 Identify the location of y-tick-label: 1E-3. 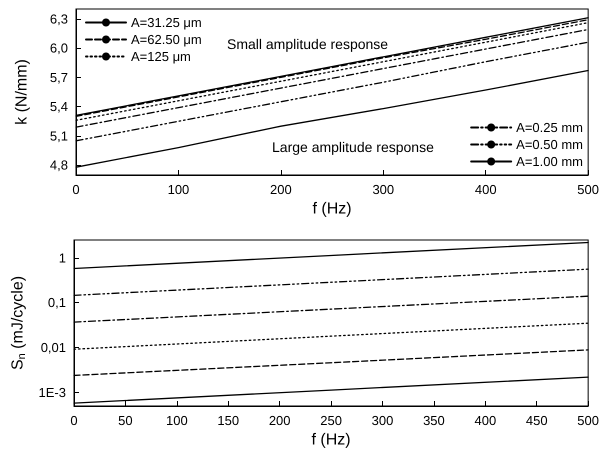
(52, 392).